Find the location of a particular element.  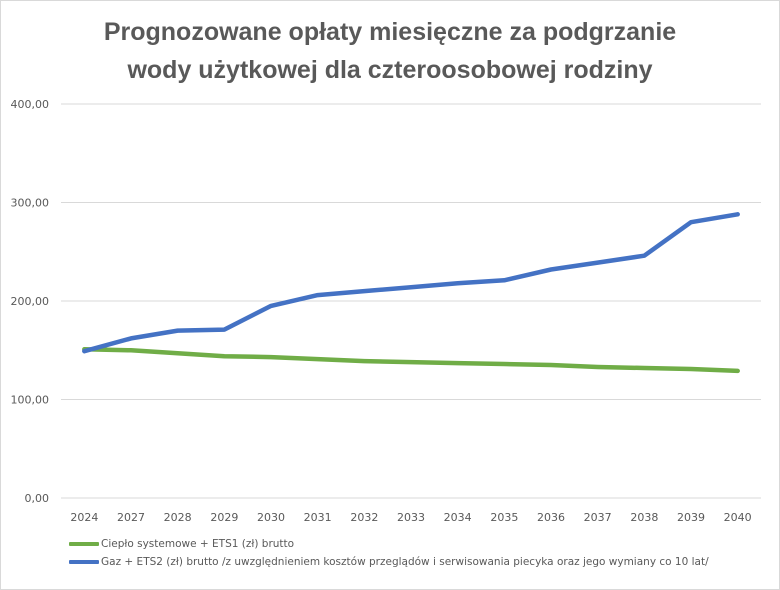

legend-item-district-heating: Ciepło systemowe + ETS1 (zł) brutto is located at coordinates (389, 544).